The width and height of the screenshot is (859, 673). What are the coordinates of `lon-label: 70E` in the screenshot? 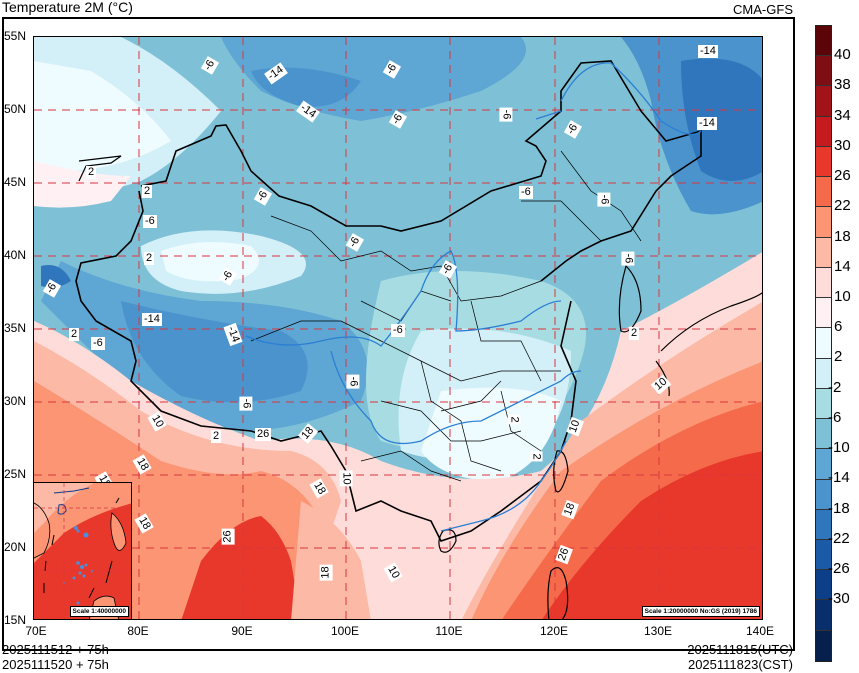 It's located at (36, 631).